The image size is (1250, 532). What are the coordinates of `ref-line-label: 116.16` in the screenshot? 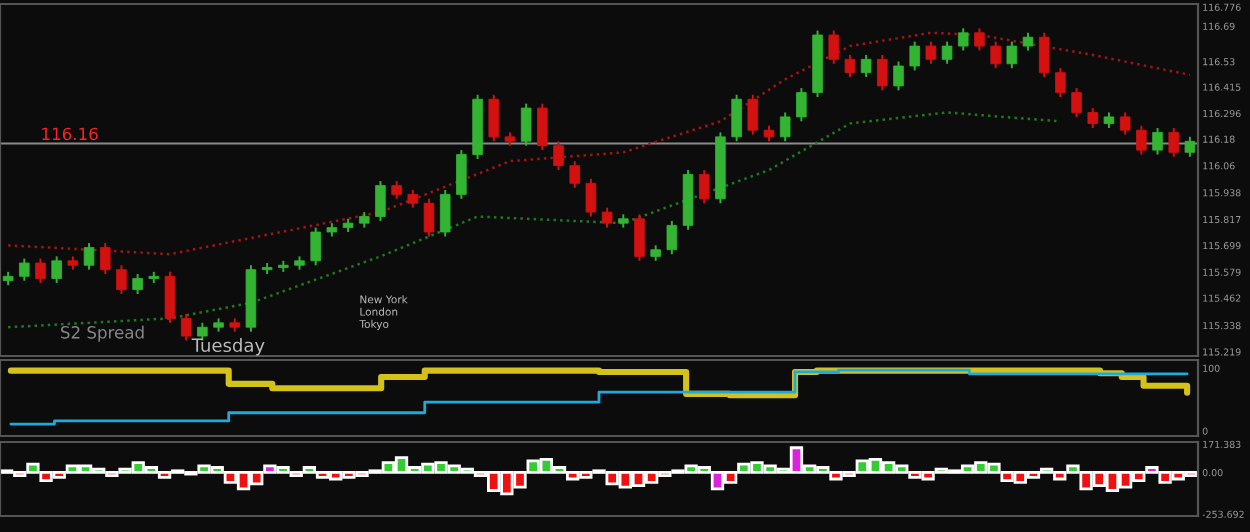 It's located at (70, 134).